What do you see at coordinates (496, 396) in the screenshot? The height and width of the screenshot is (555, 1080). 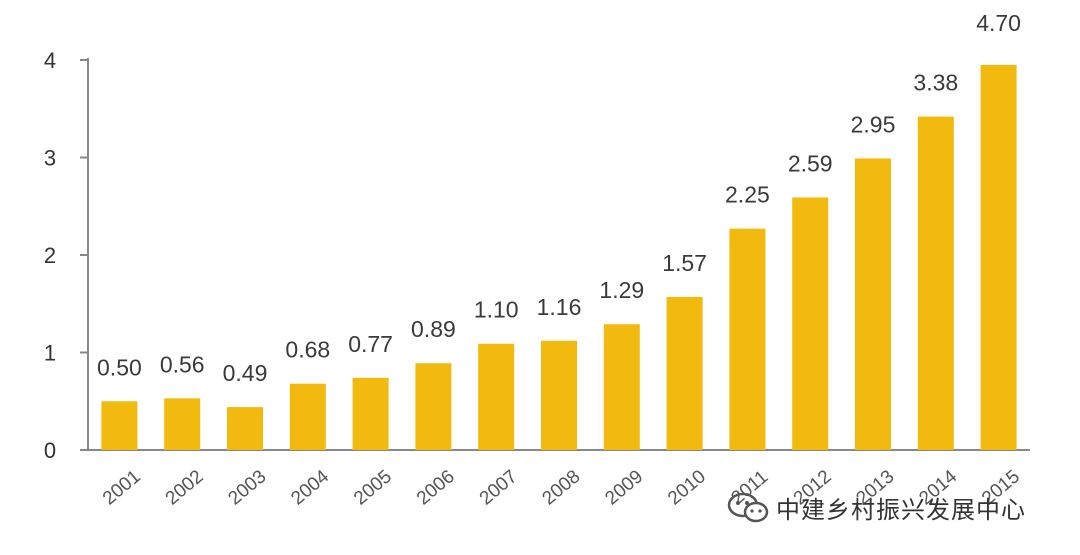 I see `bar-2007` at bounding box center [496, 396].